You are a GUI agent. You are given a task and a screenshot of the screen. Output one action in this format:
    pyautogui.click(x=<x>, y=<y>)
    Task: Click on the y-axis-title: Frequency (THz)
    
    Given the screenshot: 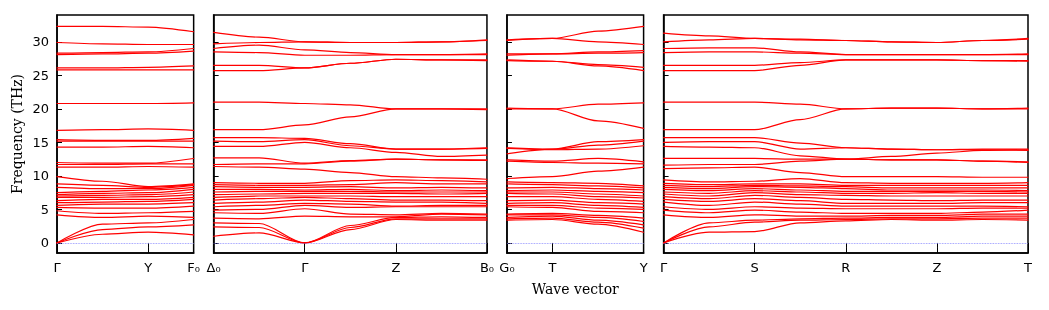 What is the action you would take?
    pyautogui.click(x=17, y=134)
    